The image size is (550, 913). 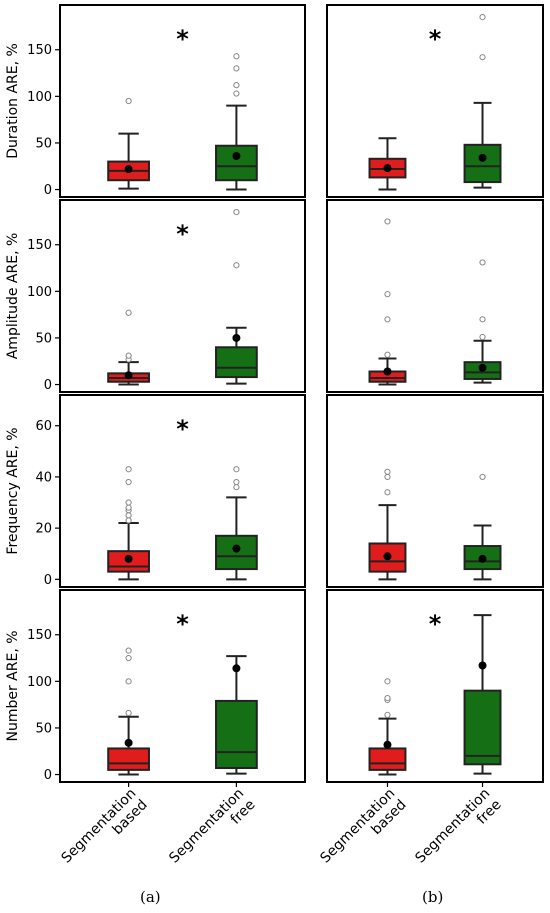 I want to click on y-tick-label: 40, so click(x=43, y=477).